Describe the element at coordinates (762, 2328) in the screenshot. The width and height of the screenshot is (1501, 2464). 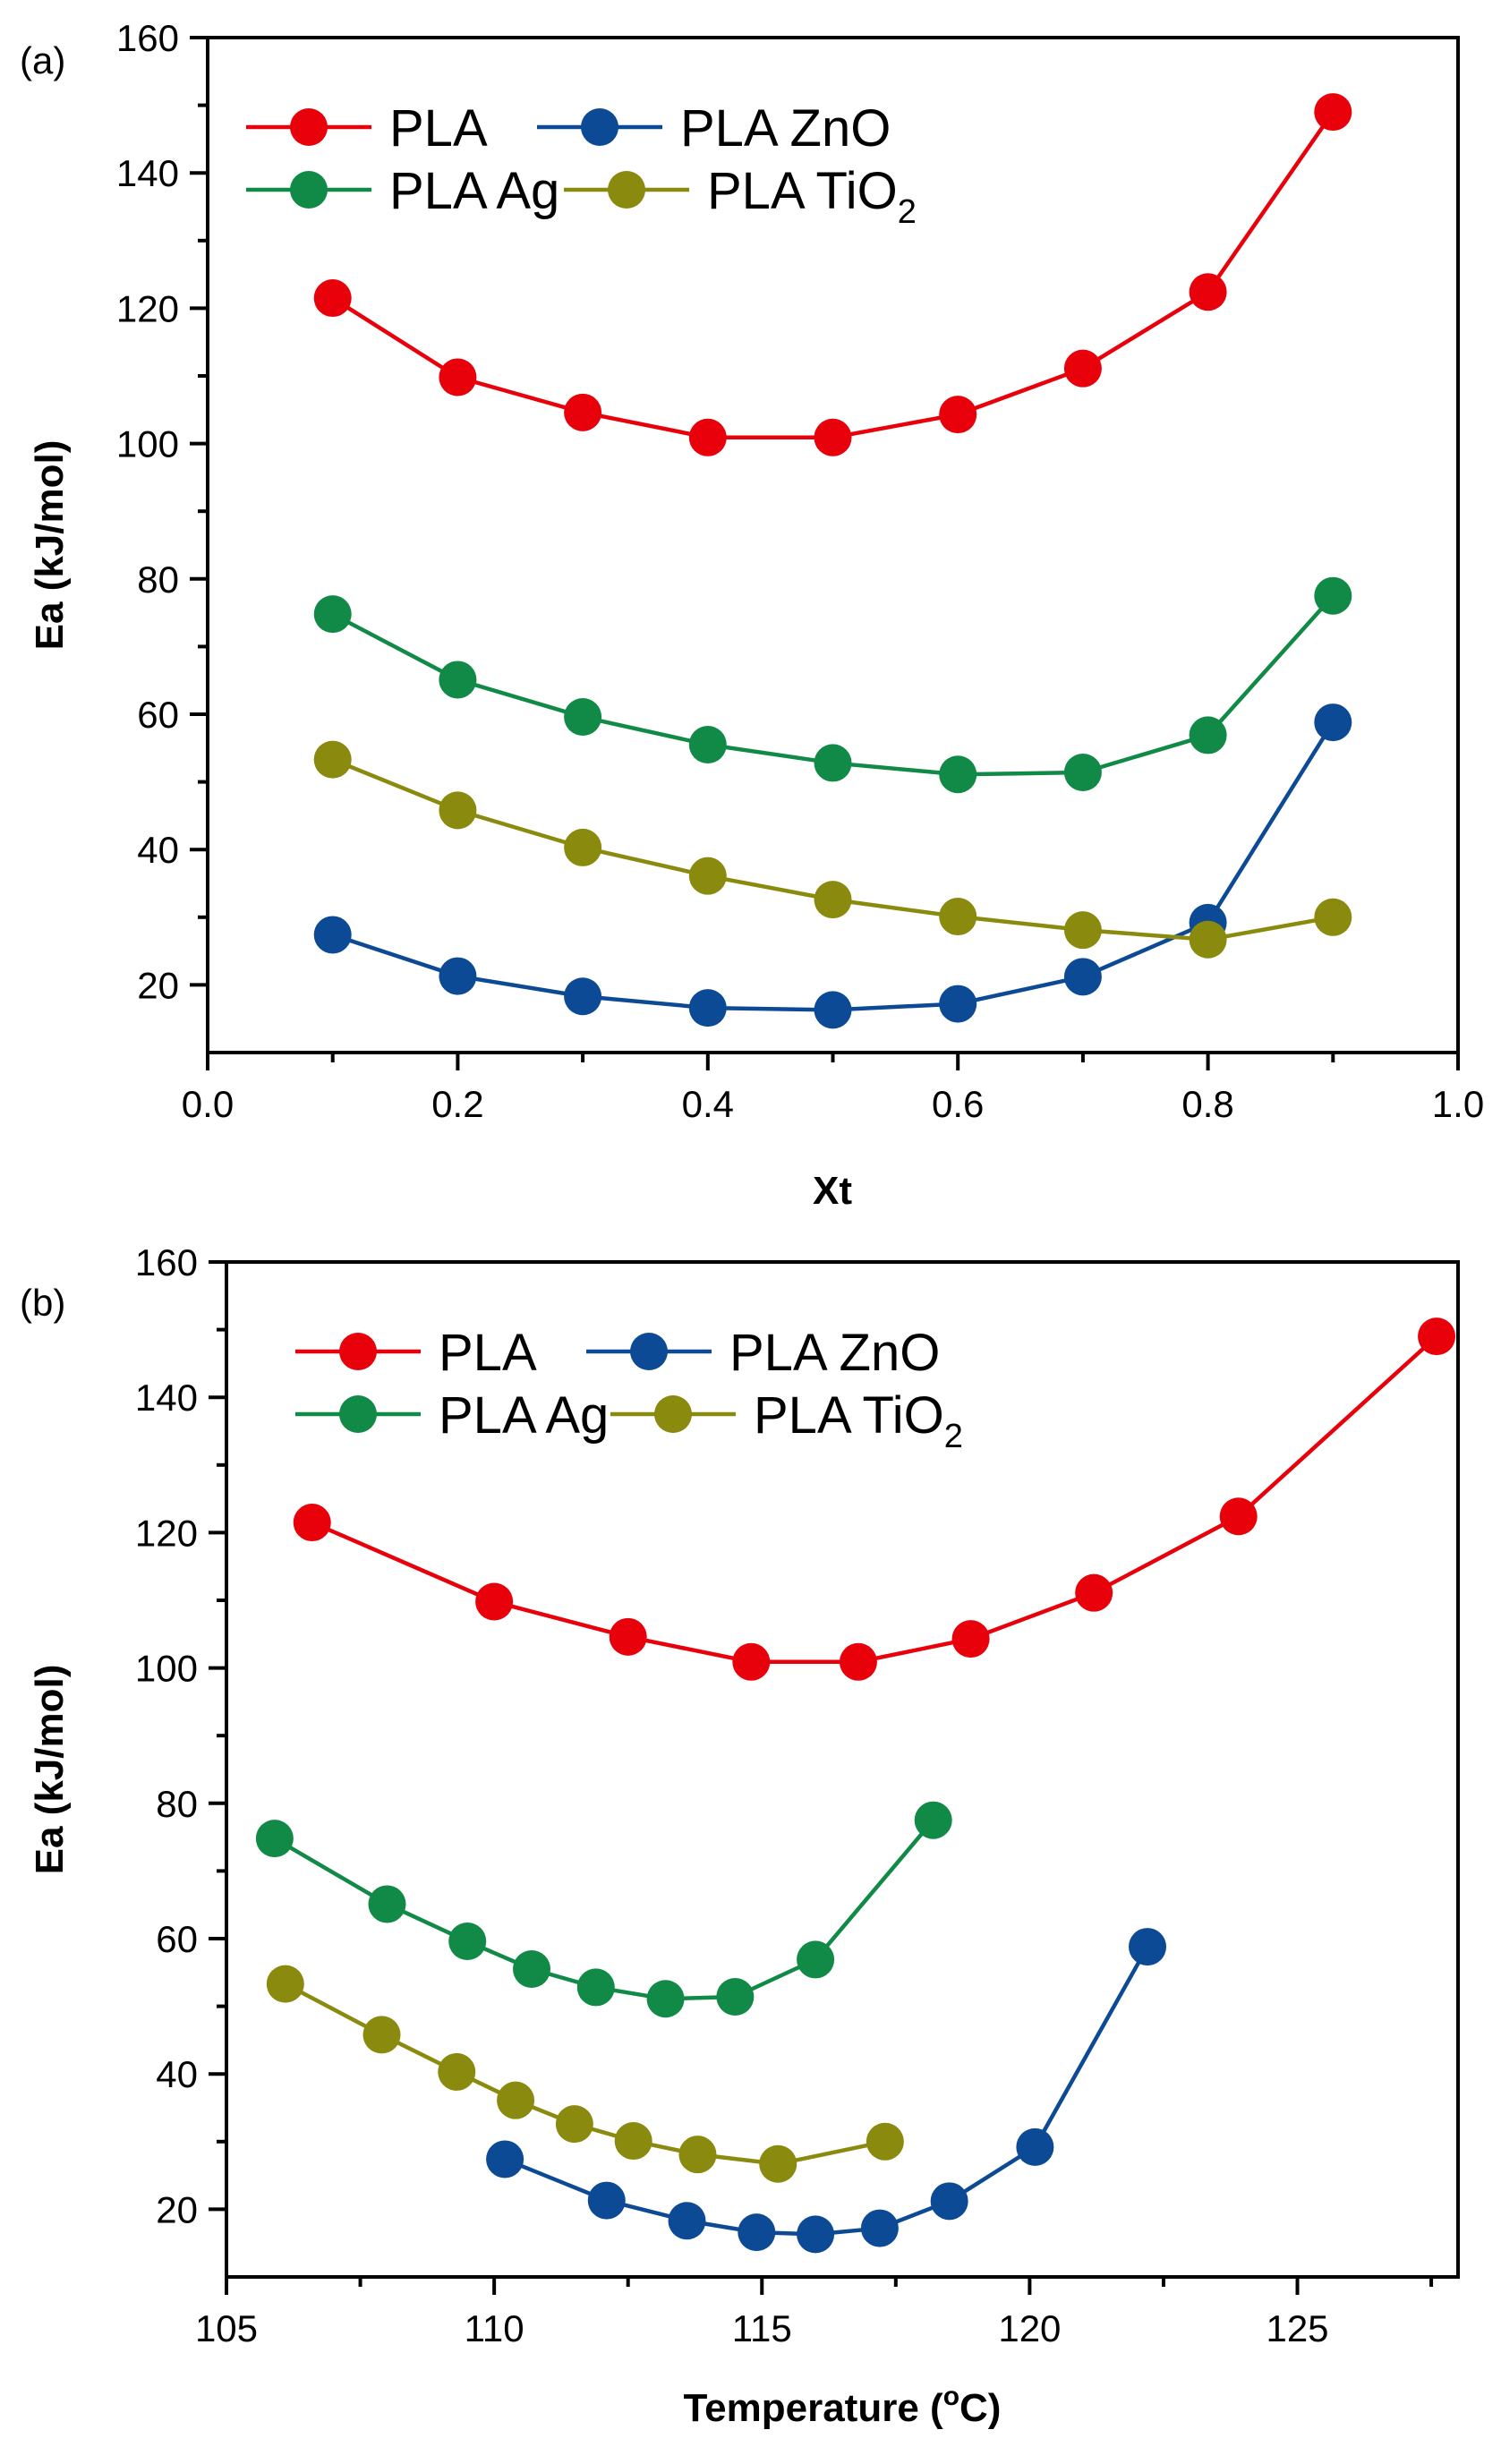
I see `x-tick-label: 115` at that location.